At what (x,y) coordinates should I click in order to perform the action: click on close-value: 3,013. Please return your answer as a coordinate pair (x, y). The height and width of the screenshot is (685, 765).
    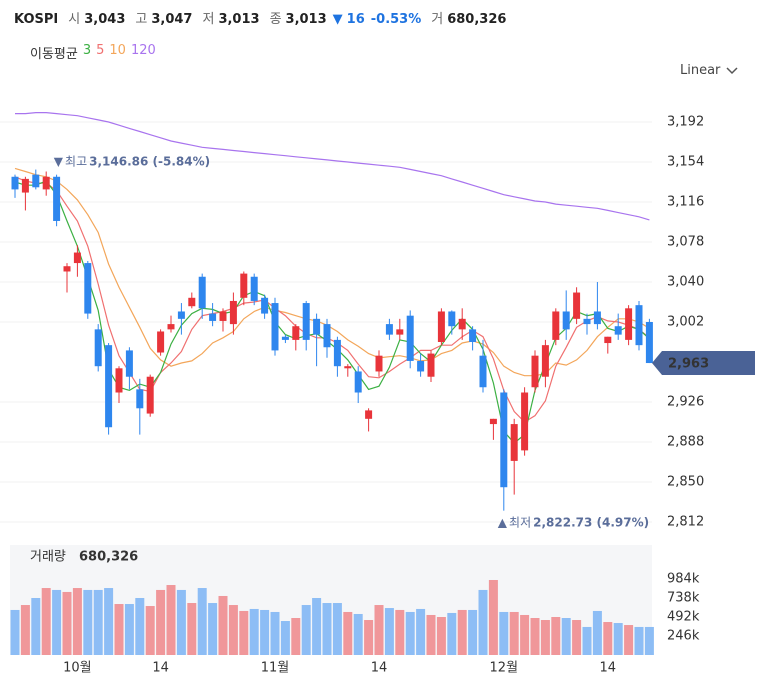
    Looking at the image, I should click on (306, 19).